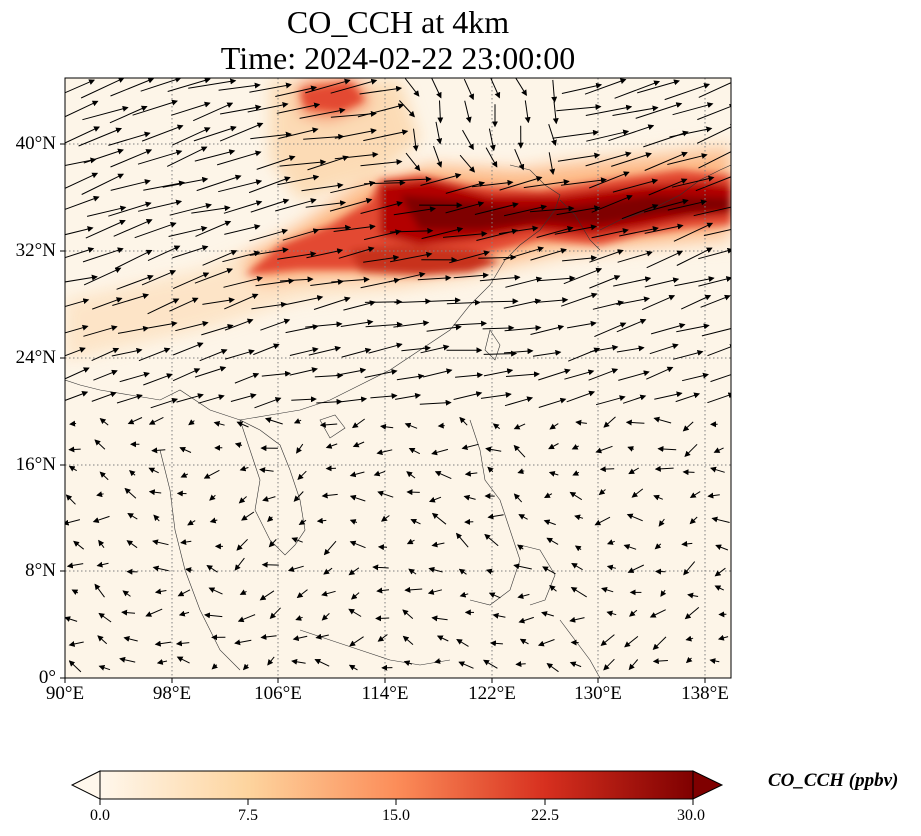 This screenshot has height=836, width=921. What do you see at coordinates (35, 464) in the screenshot?
I see `lat-tick-label: 16°N` at bounding box center [35, 464].